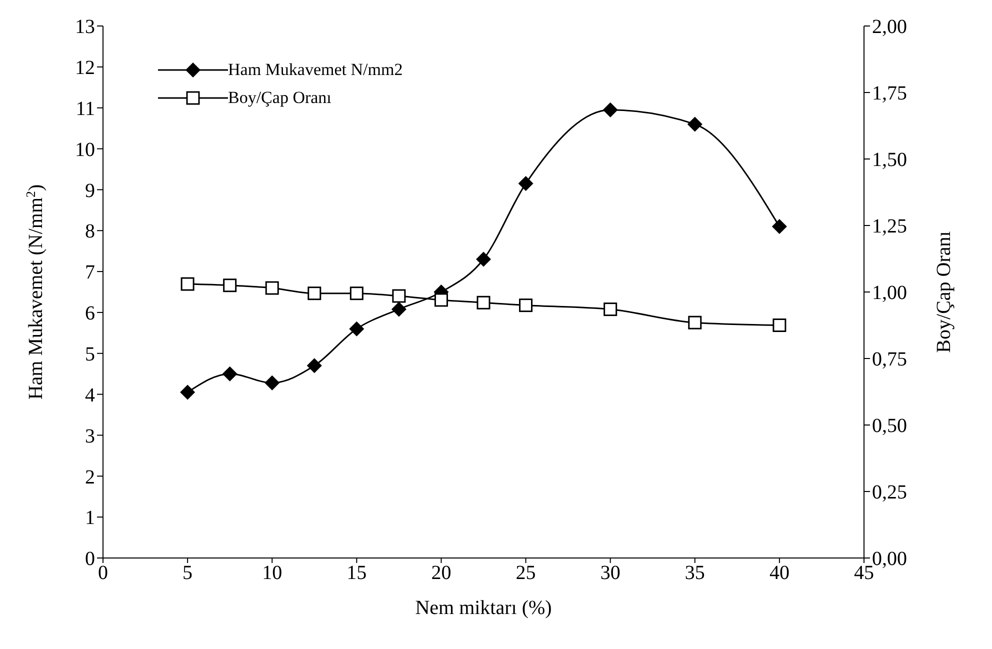 The image size is (992, 649). Describe the element at coordinates (356, 573) in the screenshot. I see `x-tick-label: 15` at that location.